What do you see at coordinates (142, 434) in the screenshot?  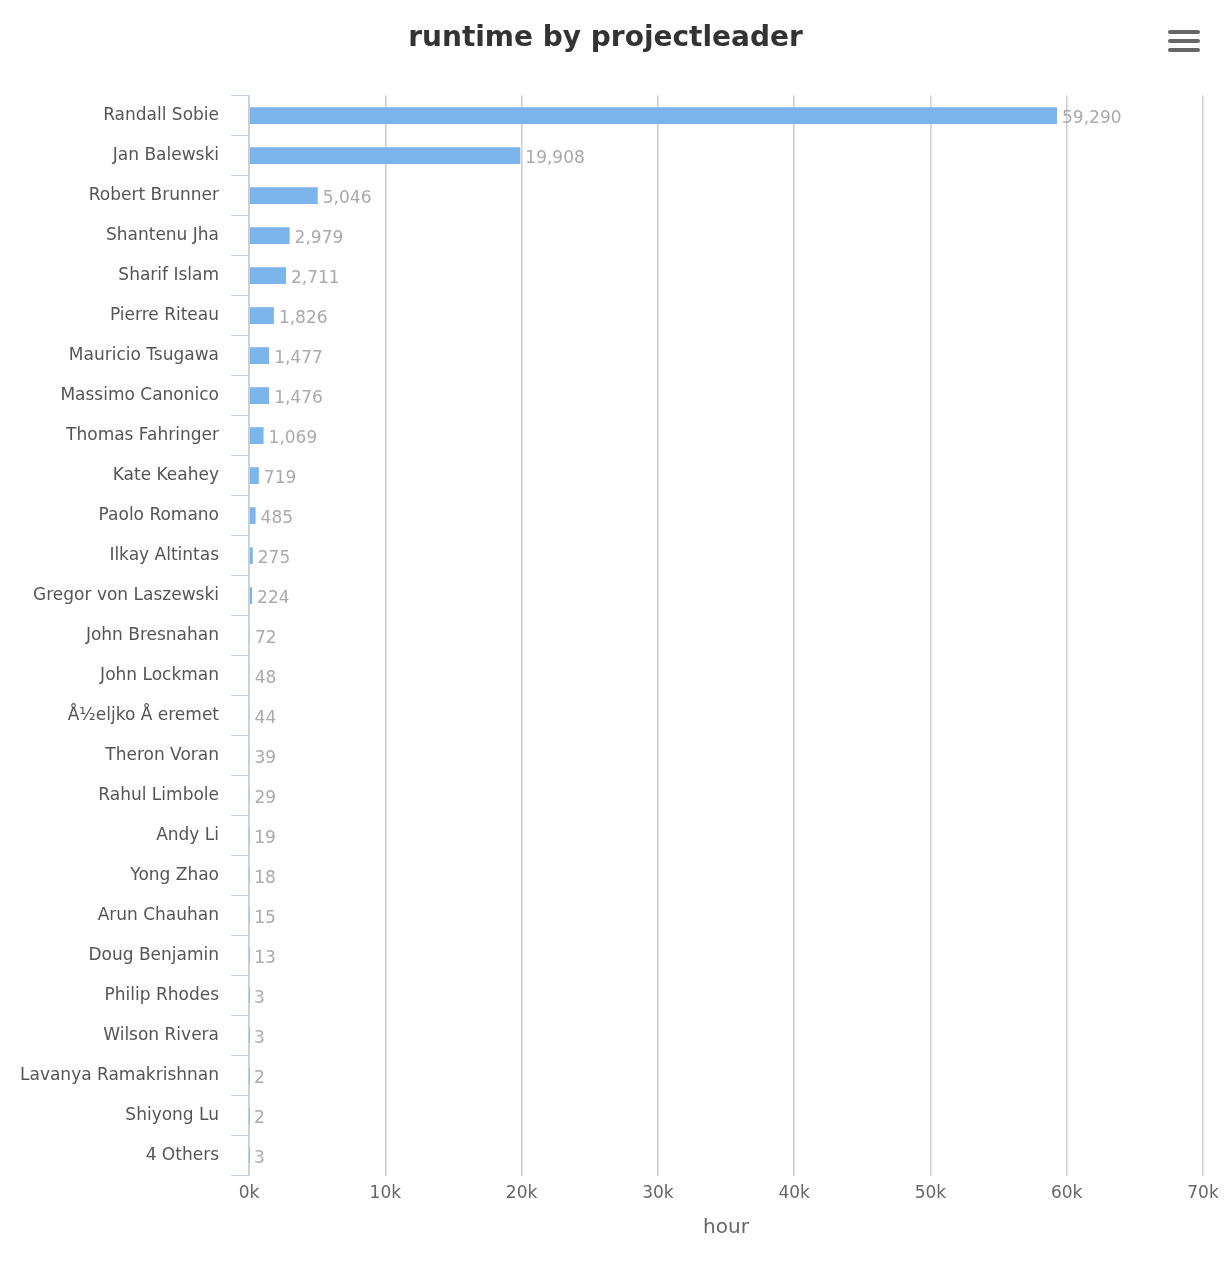 I see `y-tick-label: Thomas Fahringer` at bounding box center [142, 434].